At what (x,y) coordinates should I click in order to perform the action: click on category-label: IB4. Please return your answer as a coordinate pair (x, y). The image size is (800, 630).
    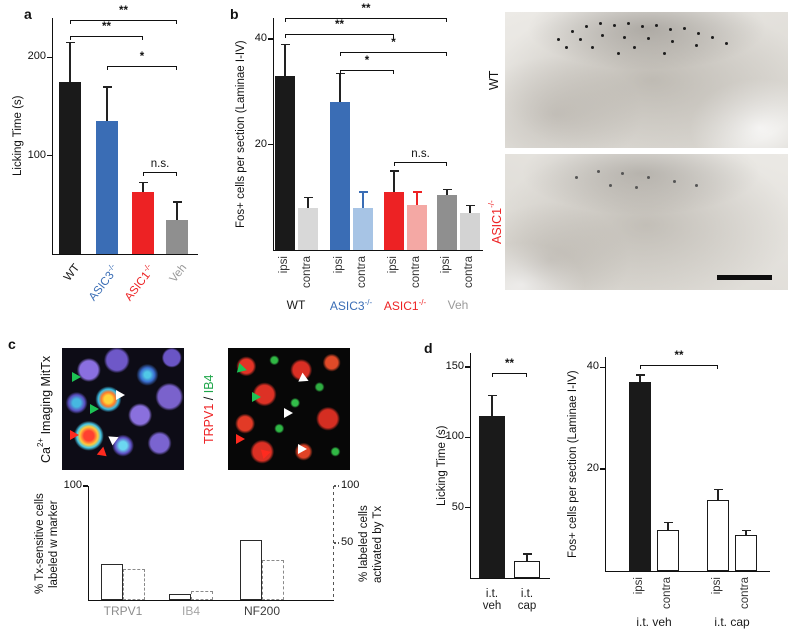
    Looking at the image, I should click on (191, 611).